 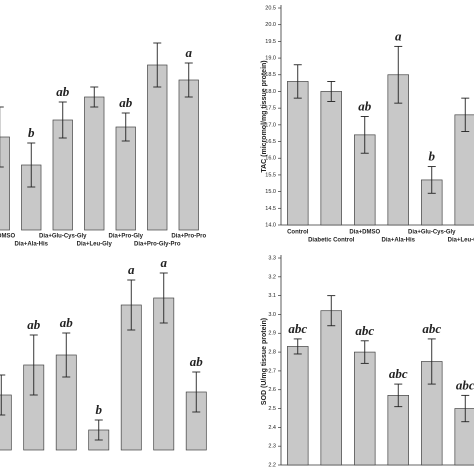 What do you see at coordinates (272, 296) in the screenshot?
I see `y-tick-label: 3.1` at bounding box center [272, 296].